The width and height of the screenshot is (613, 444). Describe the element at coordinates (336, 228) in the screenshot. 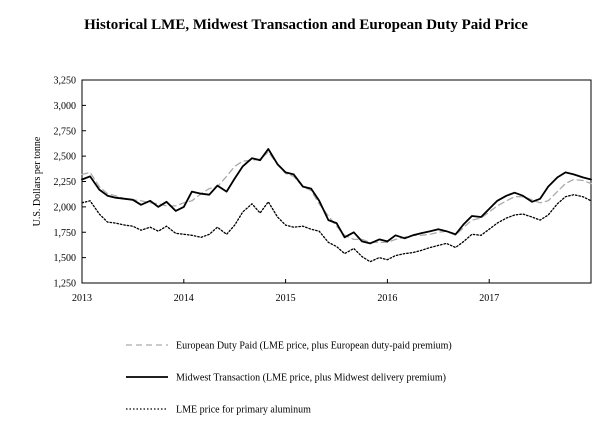

I see `series-line-dotted` at that location.